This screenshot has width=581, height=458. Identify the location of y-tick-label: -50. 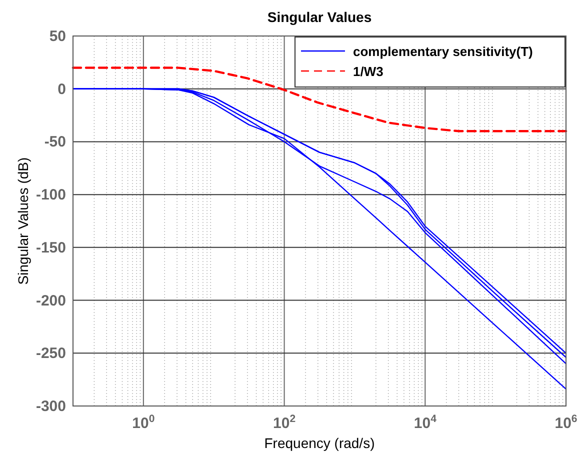
(55, 142).